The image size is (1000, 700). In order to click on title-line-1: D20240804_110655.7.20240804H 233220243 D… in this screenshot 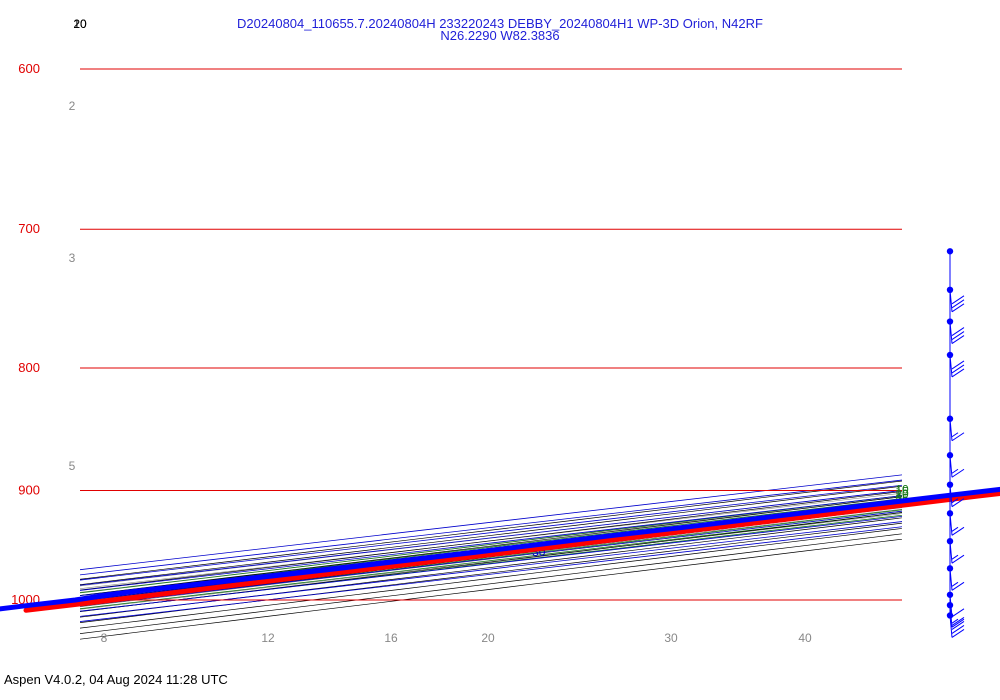, I will do `click(500, 23)`.